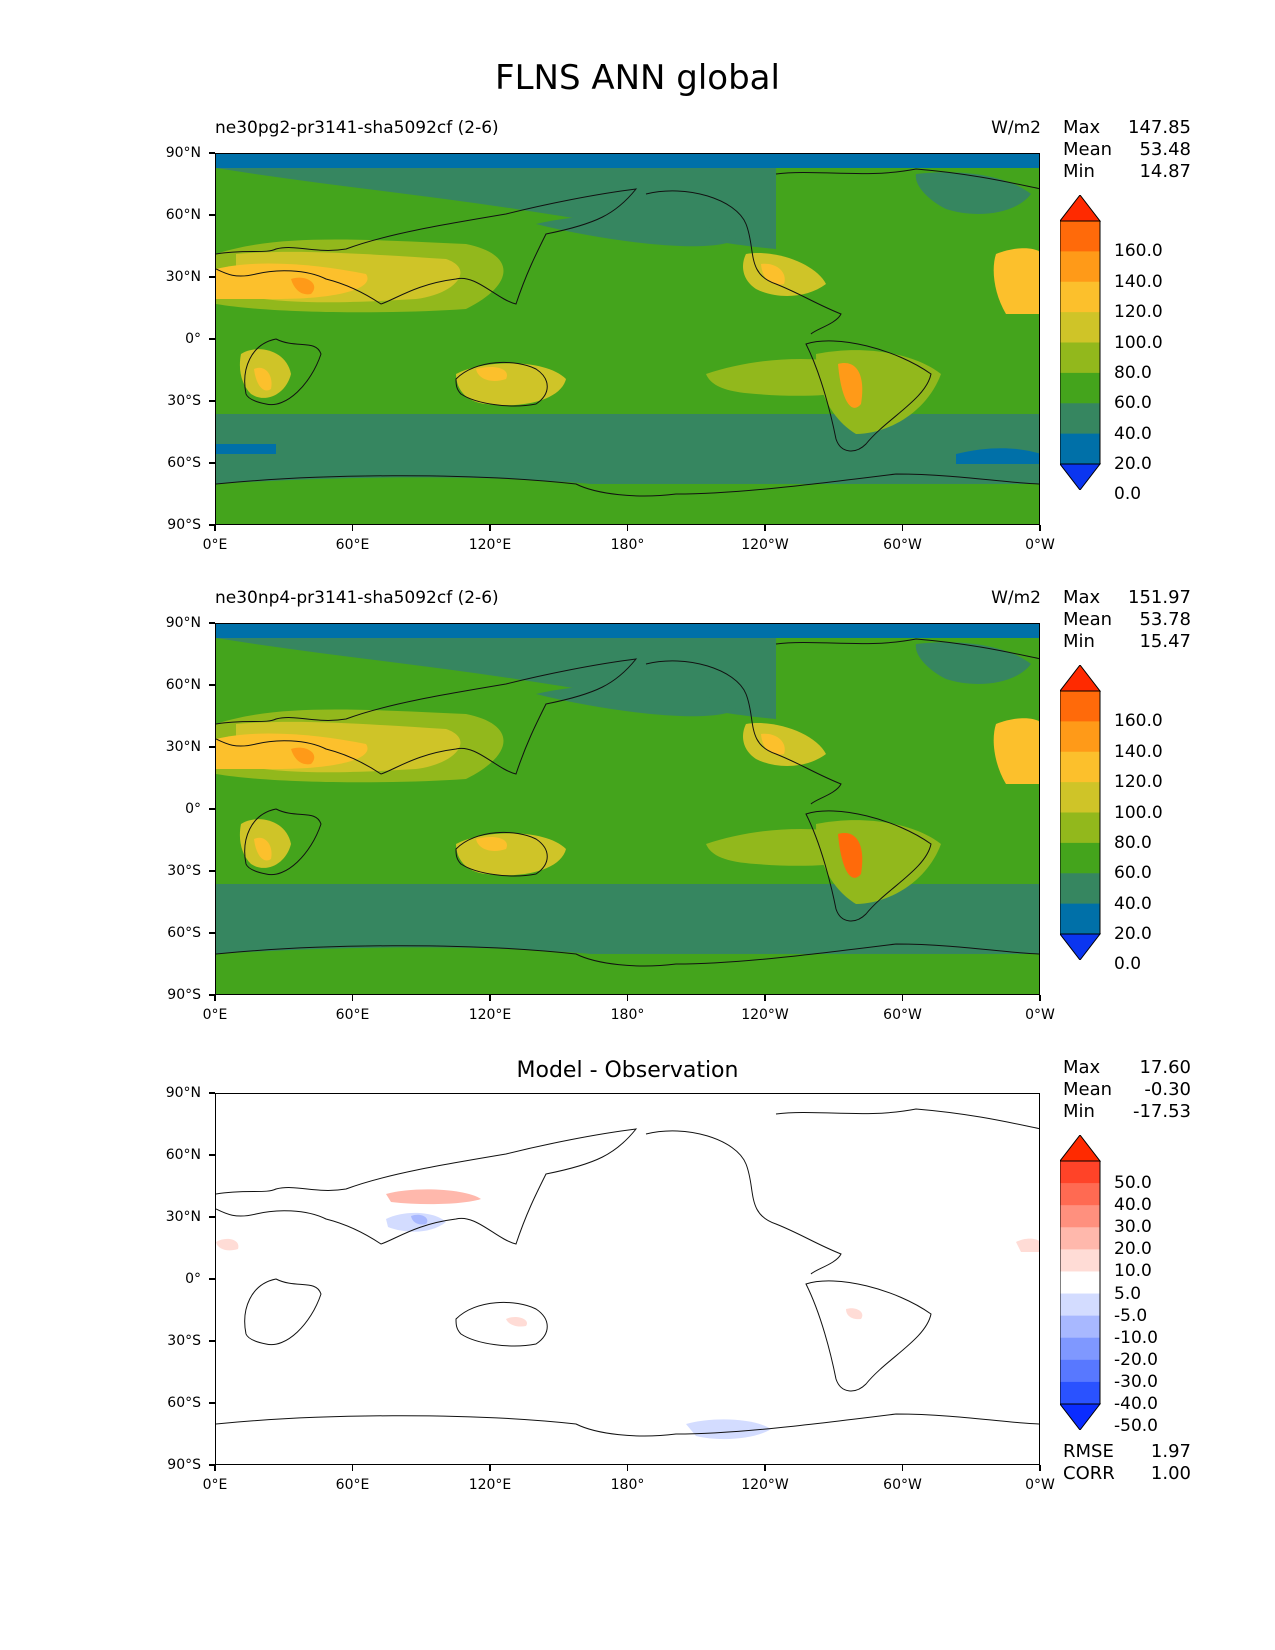 The height and width of the screenshot is (1650, 1275). I want to click on lon-tick-label: 60°E, so click(352, 545).